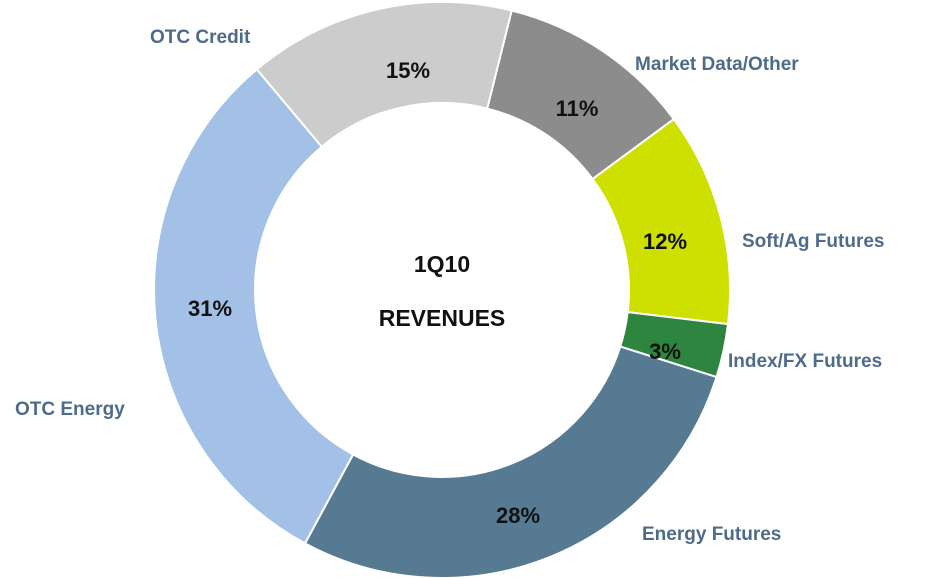 This screenshot has height=578, width=944. I want to click on value-label: 28%, so click(518, 515).